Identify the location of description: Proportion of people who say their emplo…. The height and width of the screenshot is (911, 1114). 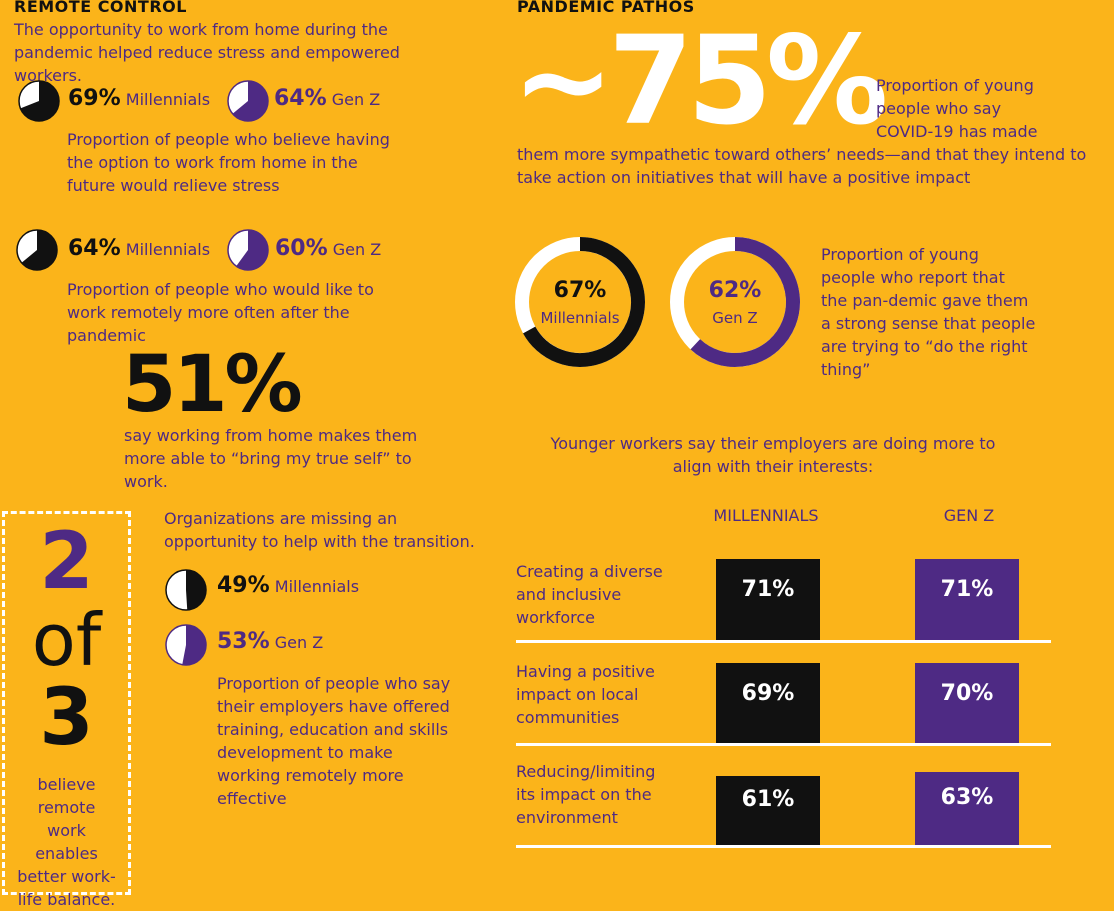
(334, 741).